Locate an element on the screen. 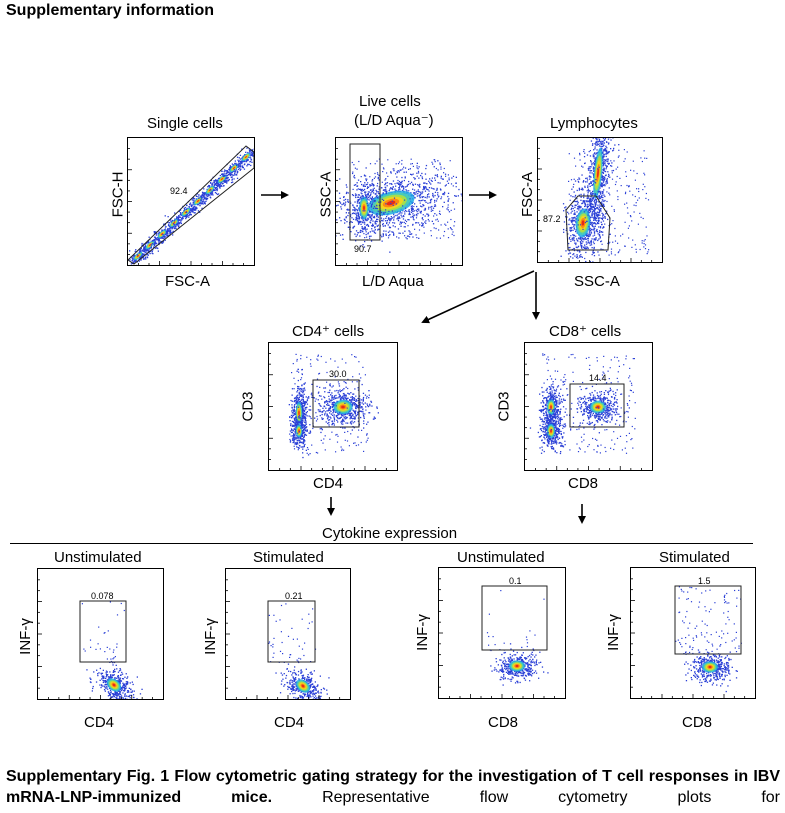 This screenshot has height=813, width=785. lymphocytes-plot: 87.2 is located at coordinates (600, 200).